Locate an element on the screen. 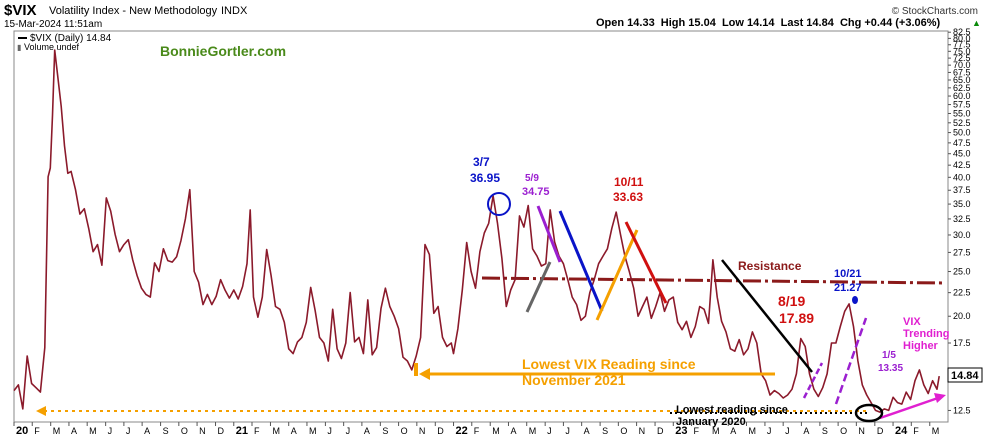  x-tick-label: 24 is located at coordinates (901, 431).